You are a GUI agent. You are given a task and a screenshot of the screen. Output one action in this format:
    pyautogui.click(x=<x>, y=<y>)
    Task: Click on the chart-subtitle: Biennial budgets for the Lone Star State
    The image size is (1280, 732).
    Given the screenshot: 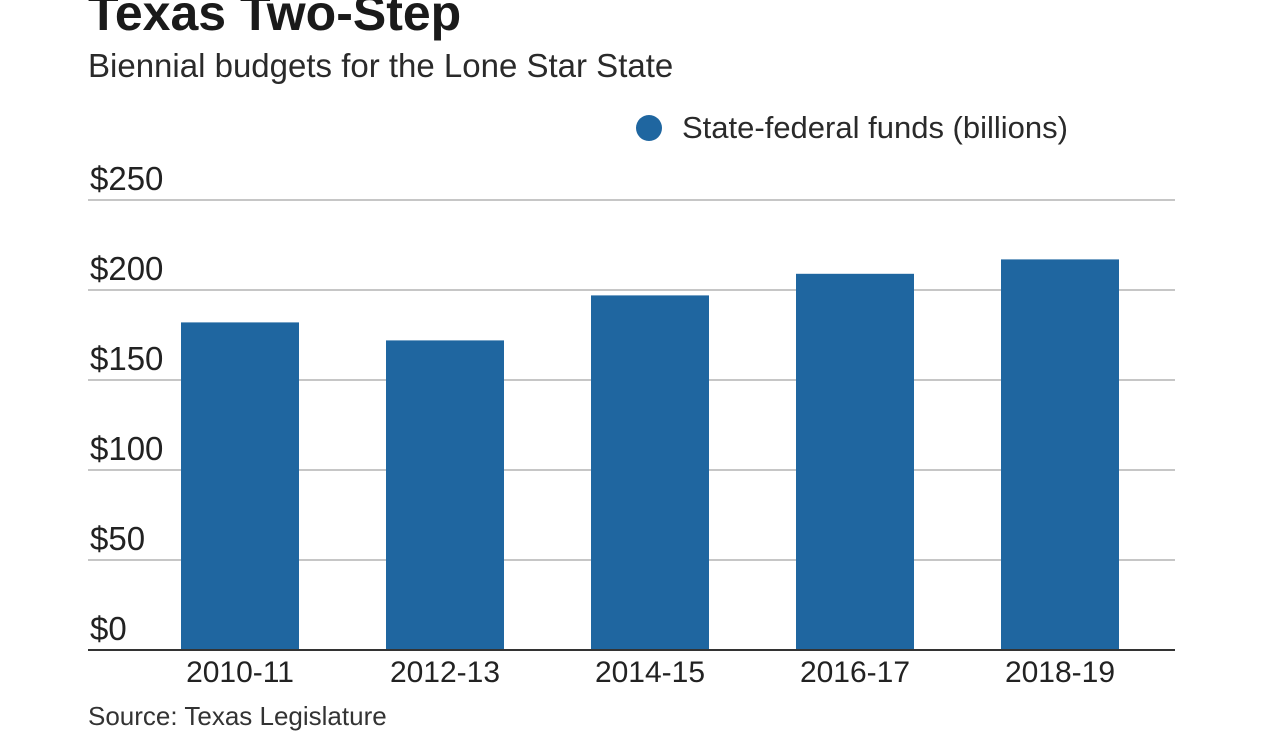 What is the action you would take?
    pyautogui.click(x=381, y=65)
    